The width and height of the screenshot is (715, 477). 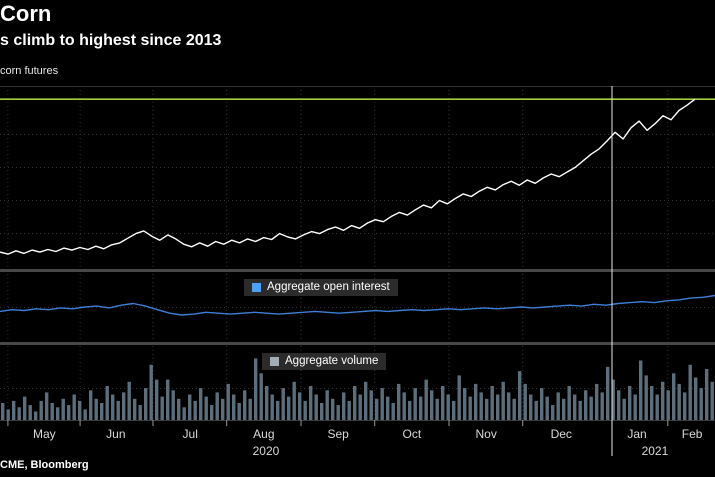 I want to click on legend-open-interest-label: Aggregate open interest, so click(x=328, y=287).